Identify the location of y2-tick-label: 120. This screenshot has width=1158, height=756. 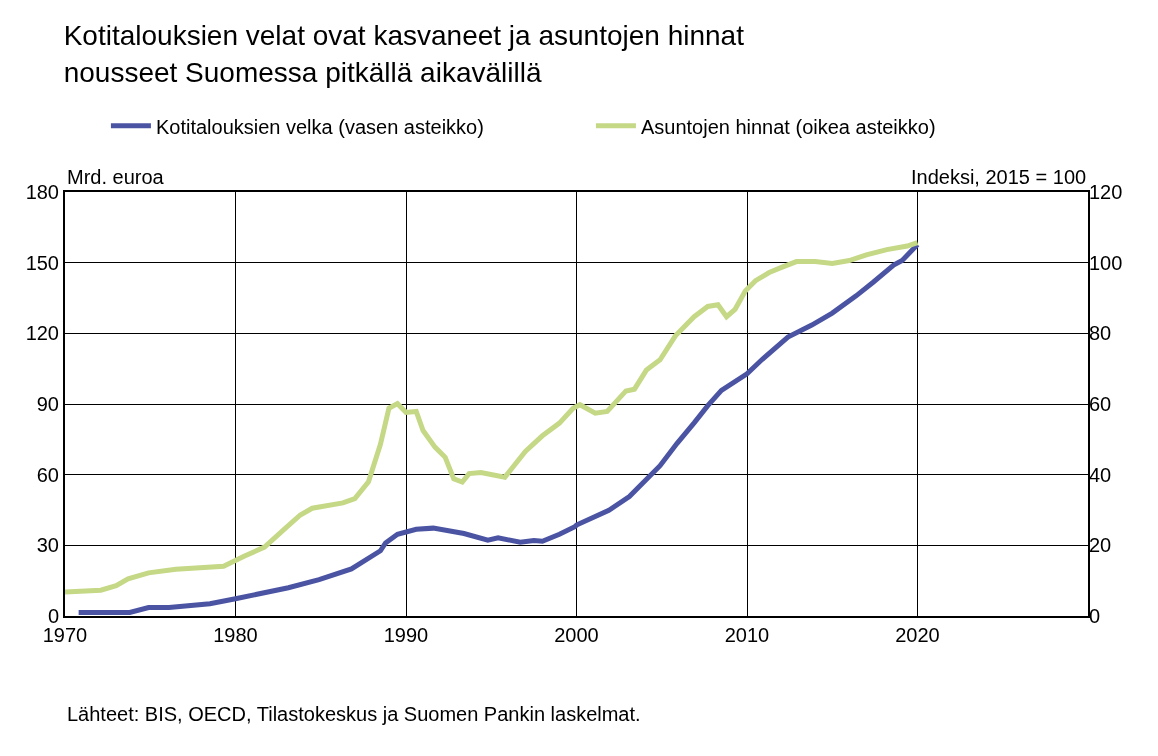
(1106, 192).